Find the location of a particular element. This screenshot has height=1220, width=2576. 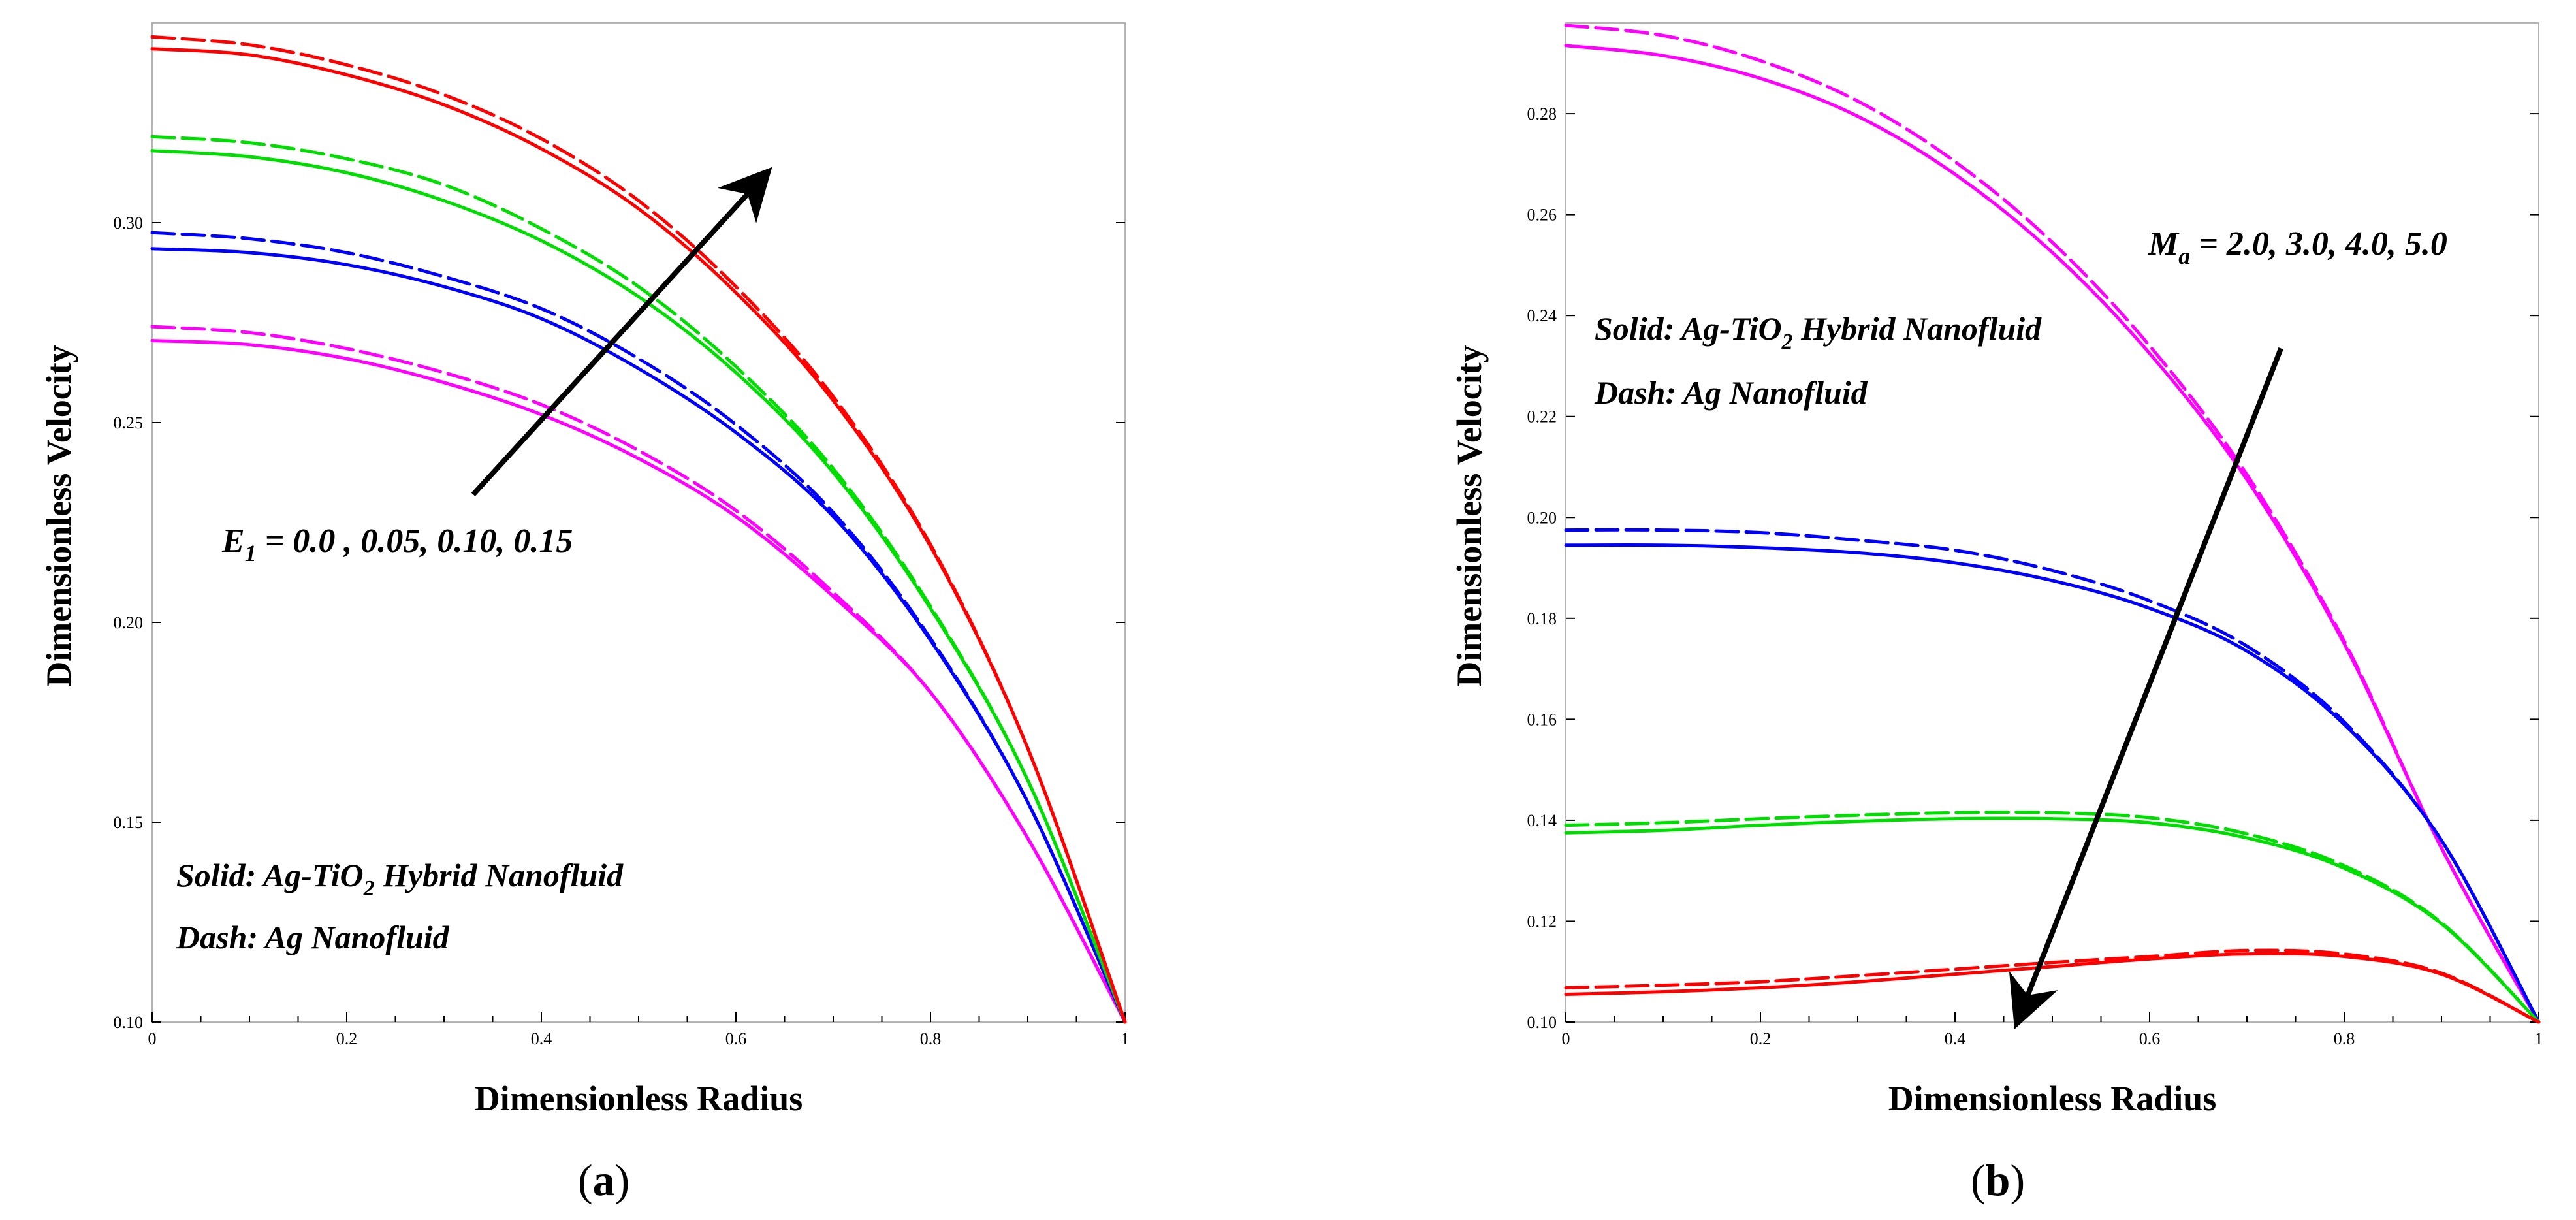

legend-dash-b: Dash: Ag Nanofluid is located at coordinates (1731, 393).